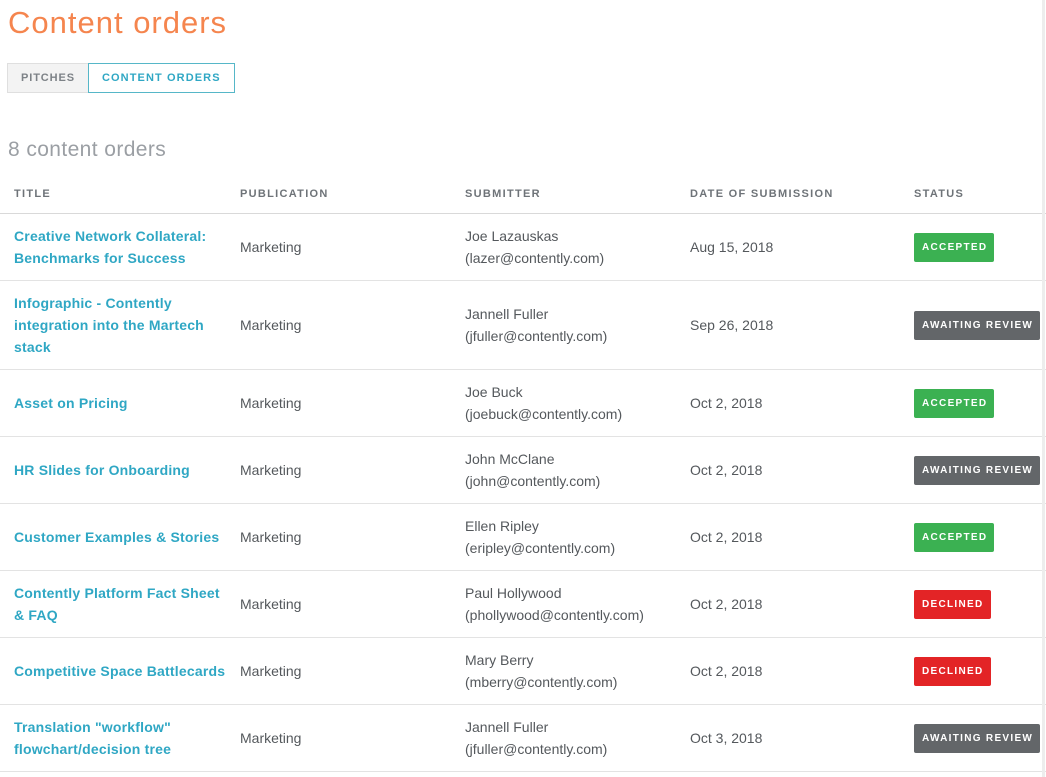  Describe the element at coordinates (802, 198) in the screenshot. I see `column-header-date: DATE OF SUBMISSION` at that location.